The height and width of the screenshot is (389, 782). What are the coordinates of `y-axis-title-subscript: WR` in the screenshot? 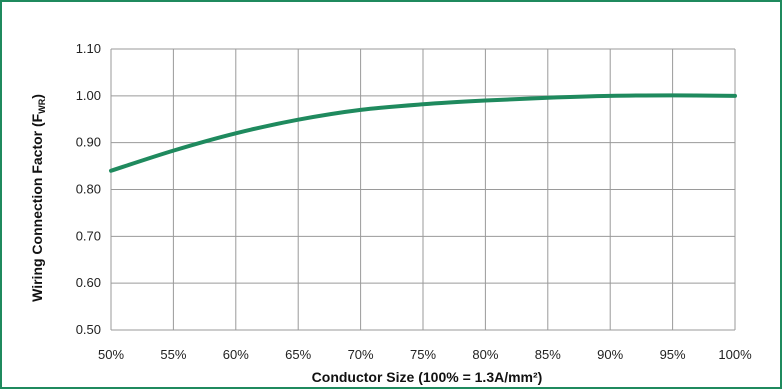 It's located at (42, 105).